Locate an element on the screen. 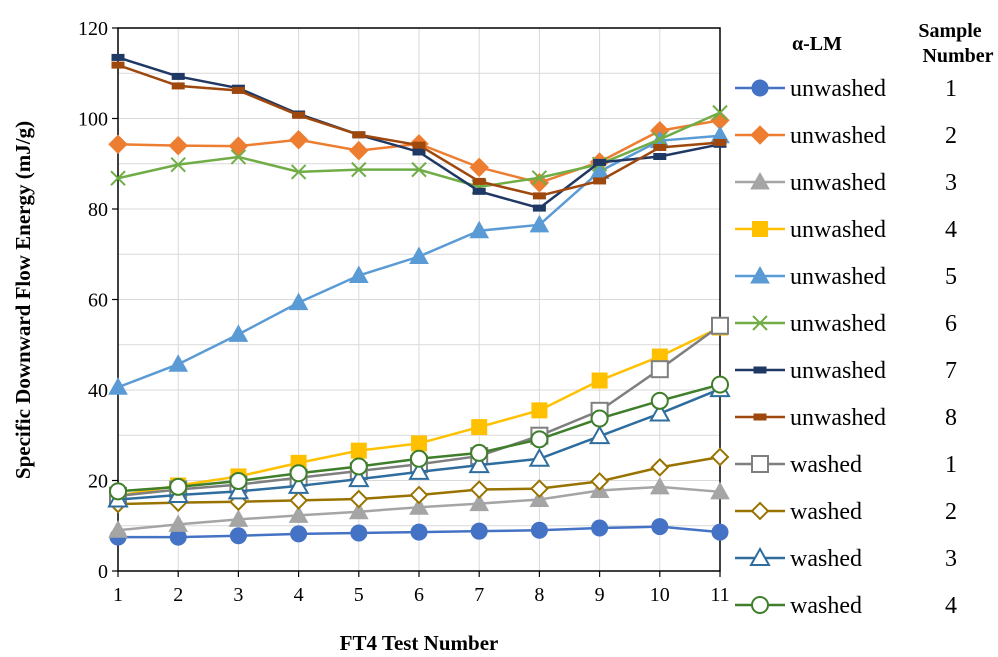  y-tick-label: 120 is located at coordinates (93, 29).